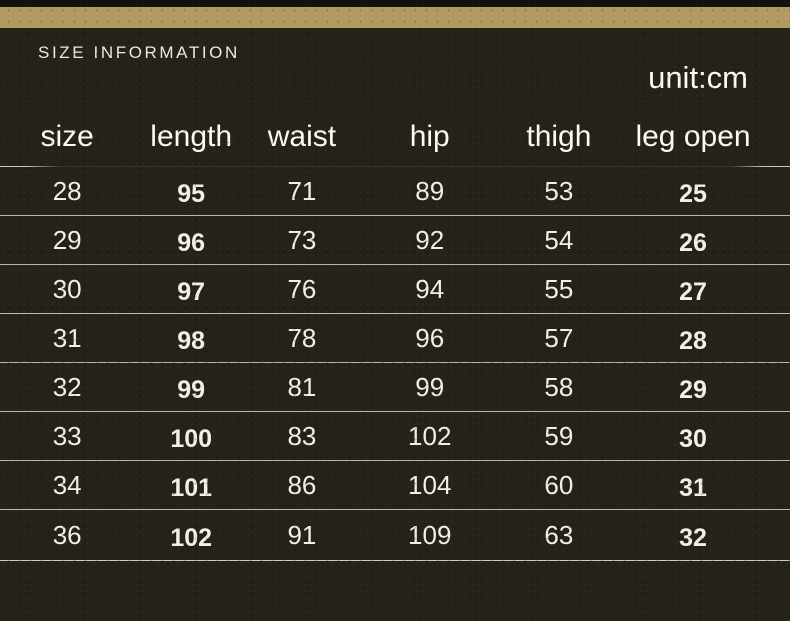 This screenshot has width=790, height=621. Describe the element at coordinates (302, 484) in the screenshot. I see `cell-waist: 86` at that location.